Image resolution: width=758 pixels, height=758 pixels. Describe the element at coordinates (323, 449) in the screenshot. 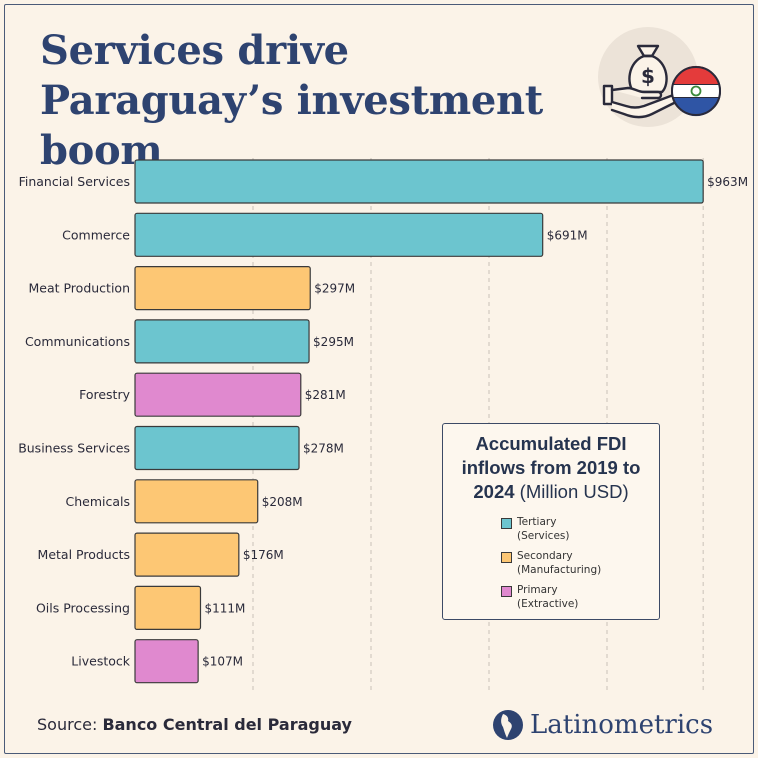

I see `data-label: $278M` at that location.